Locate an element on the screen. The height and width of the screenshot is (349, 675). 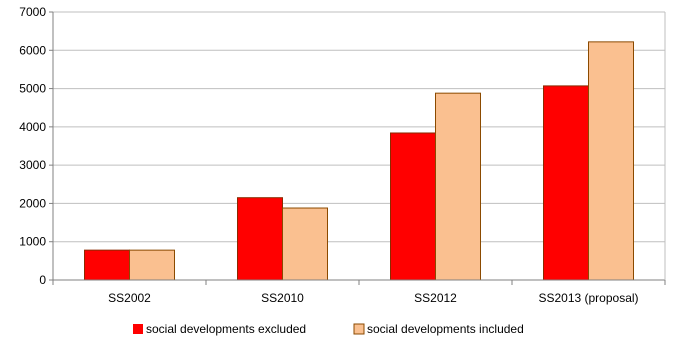
y-tick-label: 7000 is located at coordinates (32, 12).